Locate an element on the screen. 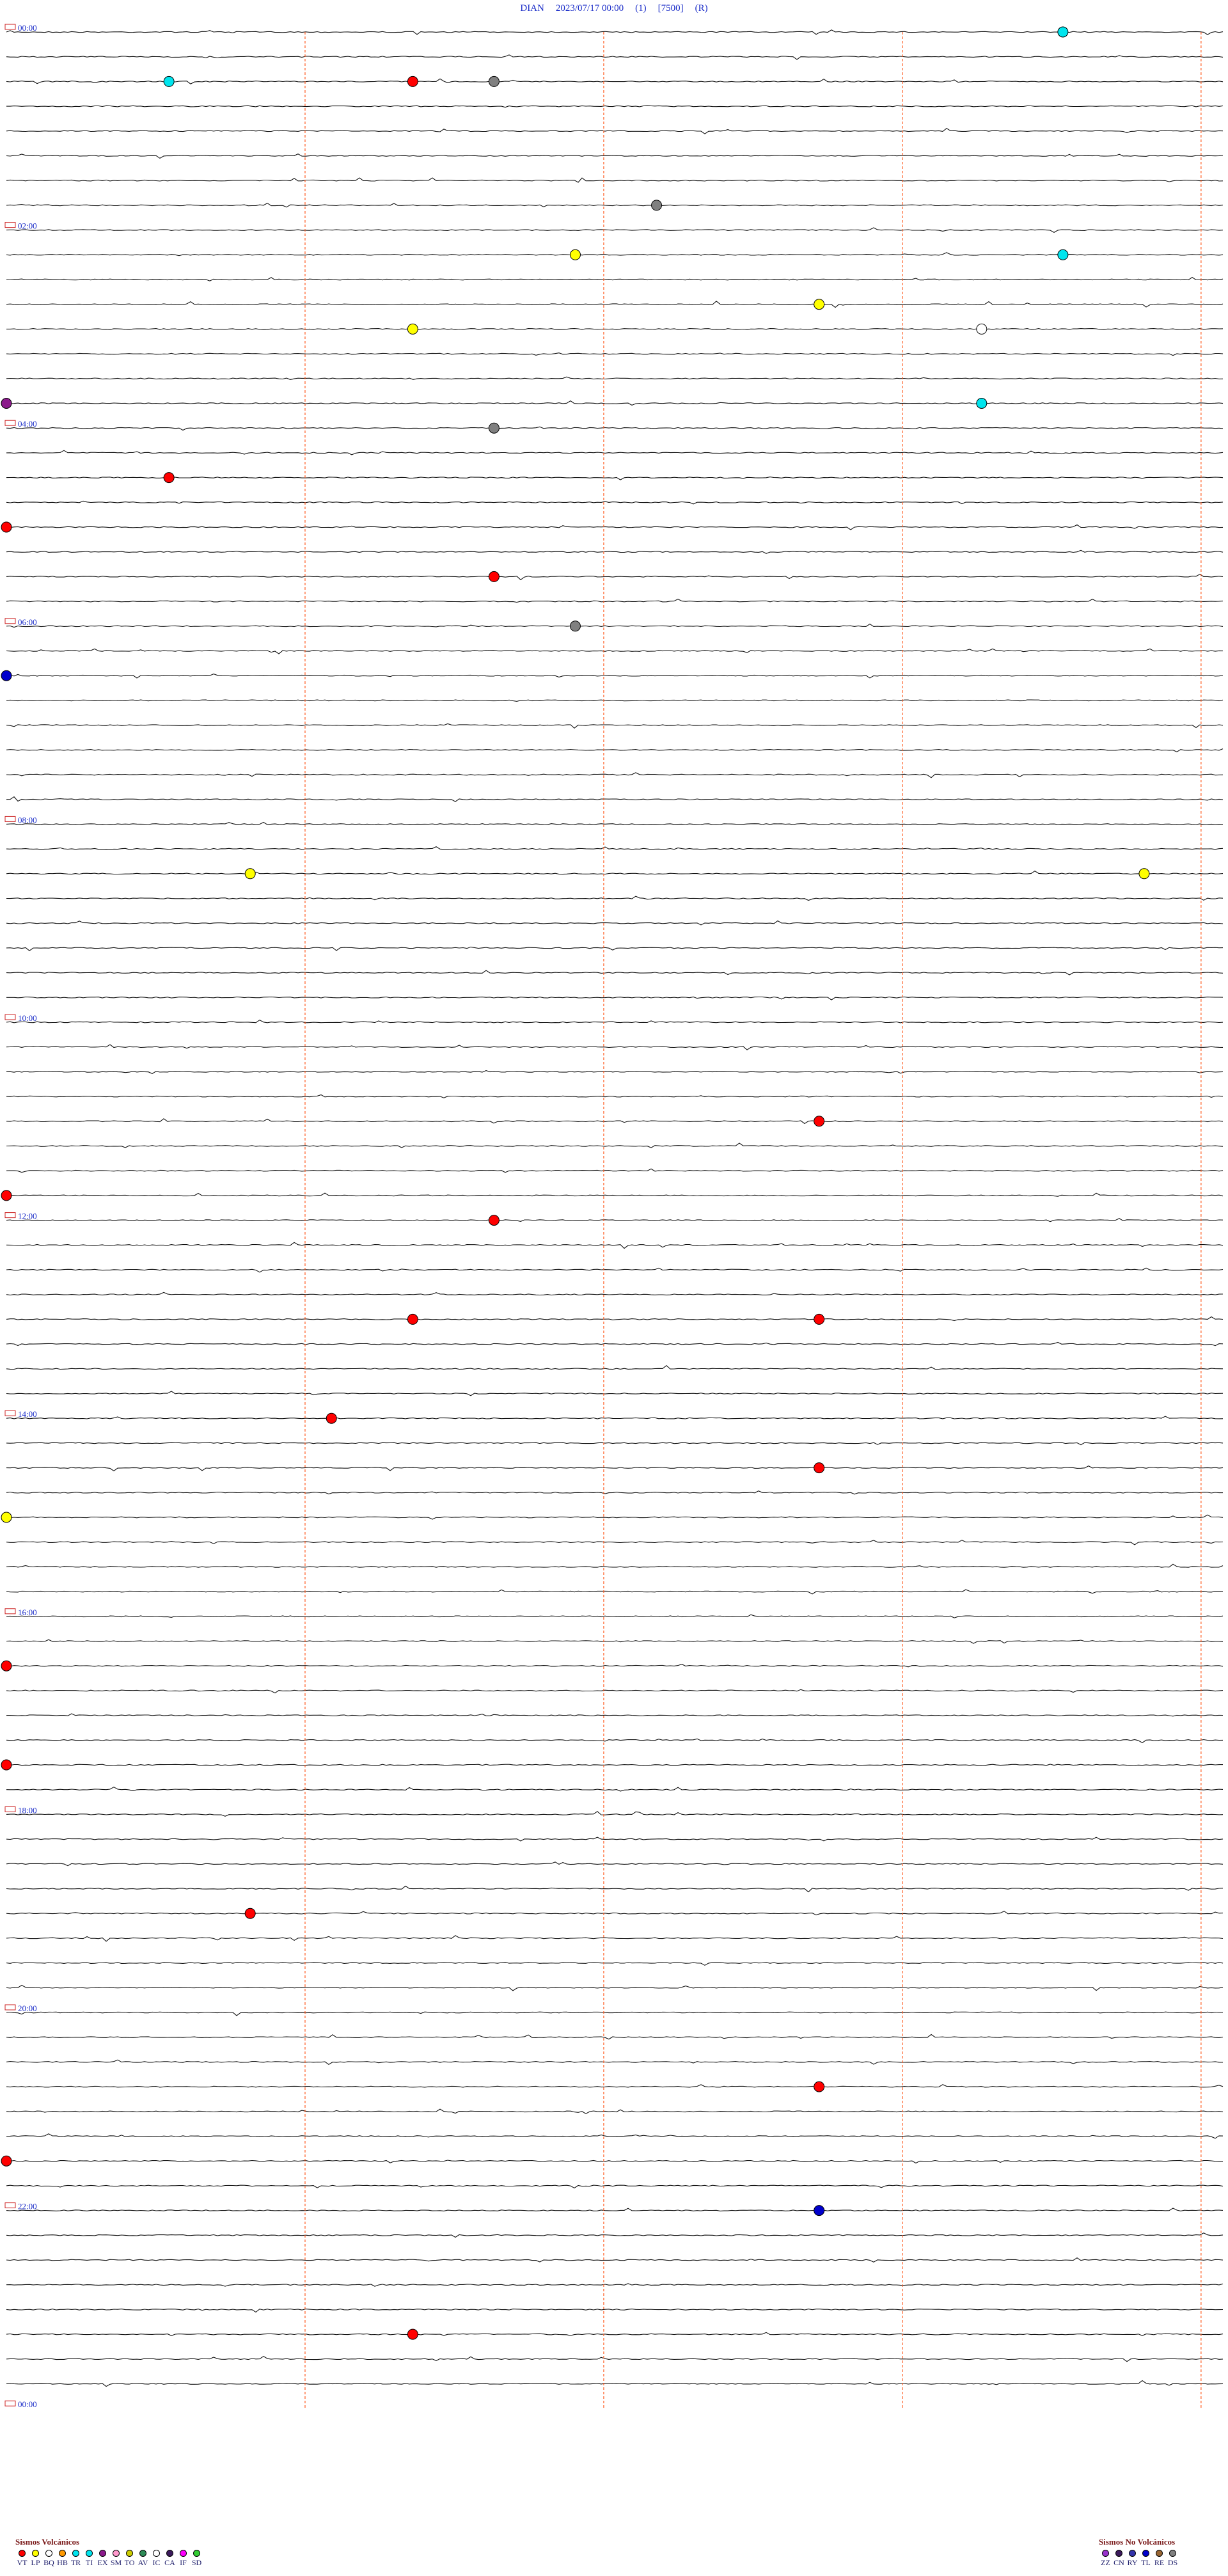 The width and height of the screenshot is (1228, 2576). legend-label: TR is located at coordinates (75, 2562).